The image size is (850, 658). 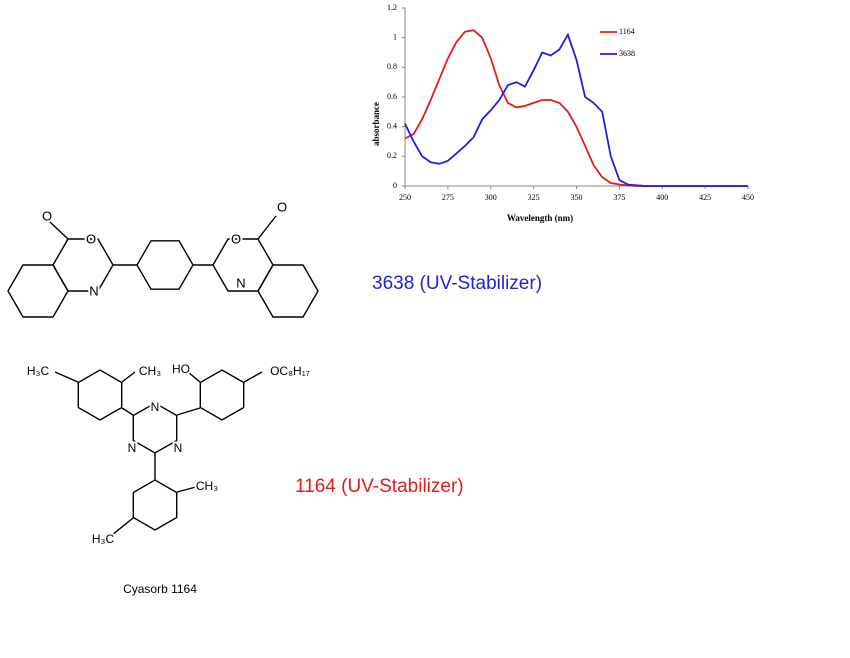 What do you see at coordinates (619, 197) in the screenshot?
I see `x-tick-label: 375` at bounding box center [619, 197].